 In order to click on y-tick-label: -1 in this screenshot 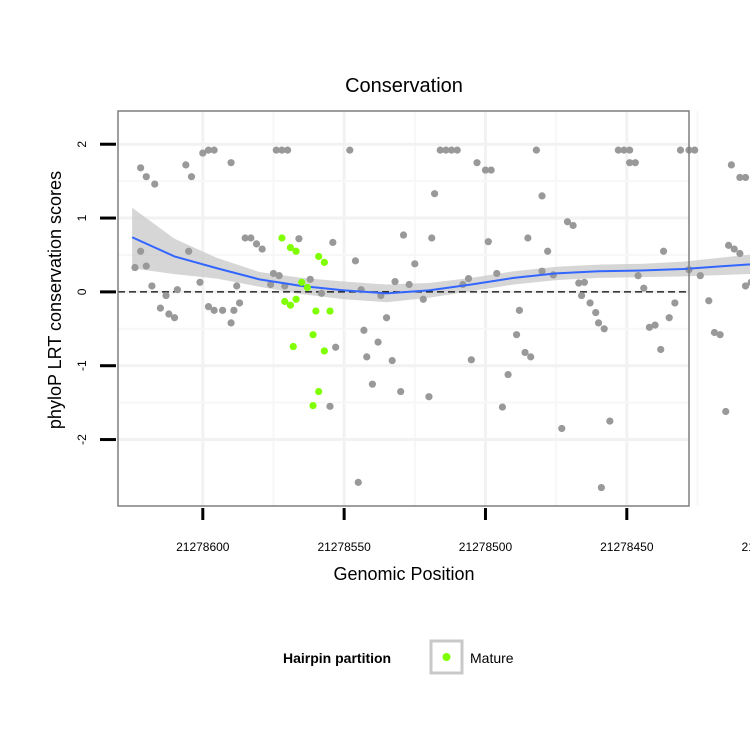, I will do `click(82, 365)`.